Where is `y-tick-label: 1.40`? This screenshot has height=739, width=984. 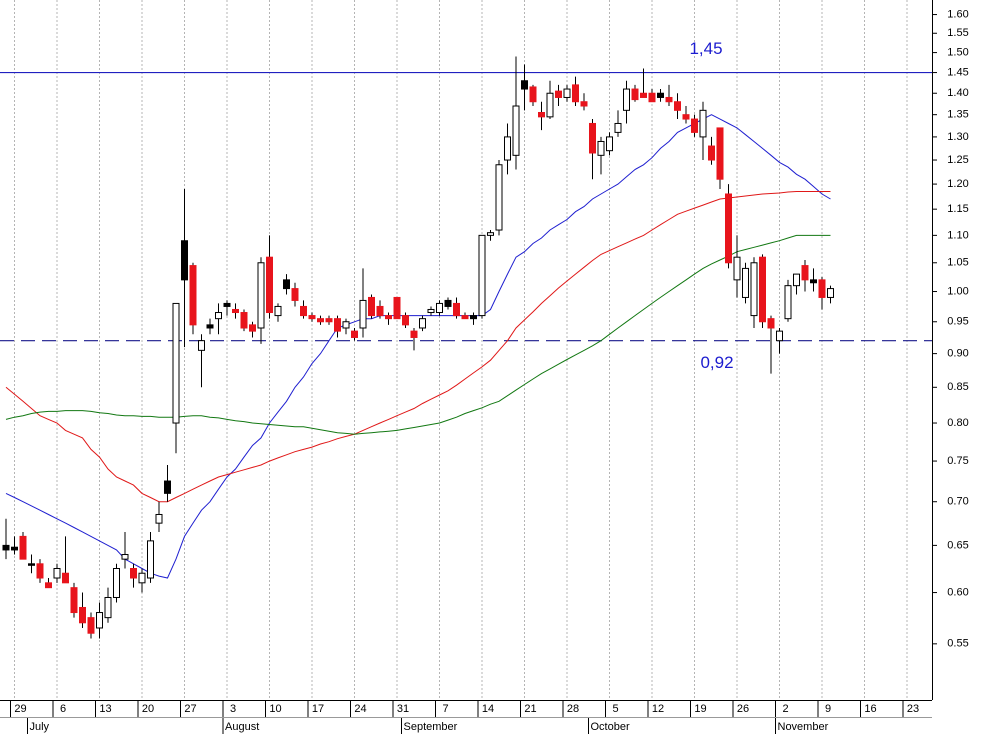 y-tick-label: 1.40 is located at coordinates (957, 93).